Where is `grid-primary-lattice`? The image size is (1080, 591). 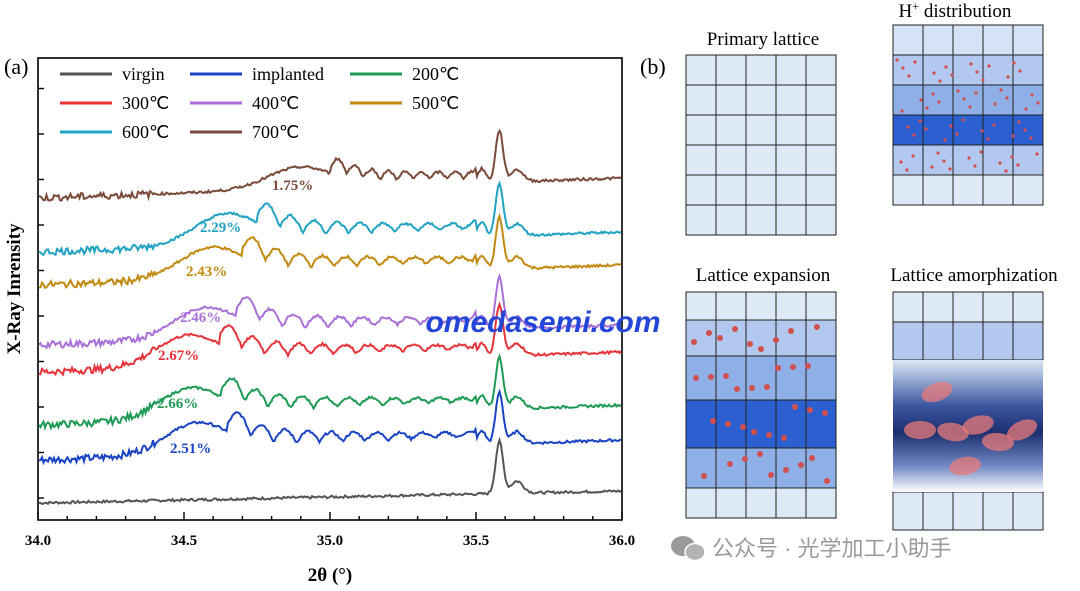
grid-primary-lattice is located at coordinates (761, 145).